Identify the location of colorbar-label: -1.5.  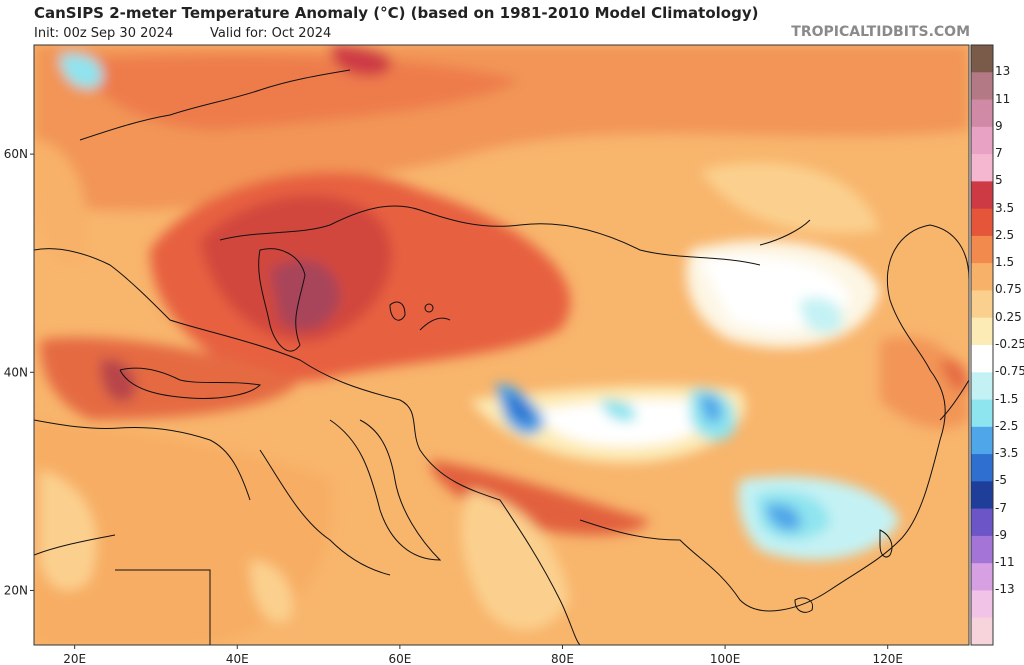
(1007, 398).